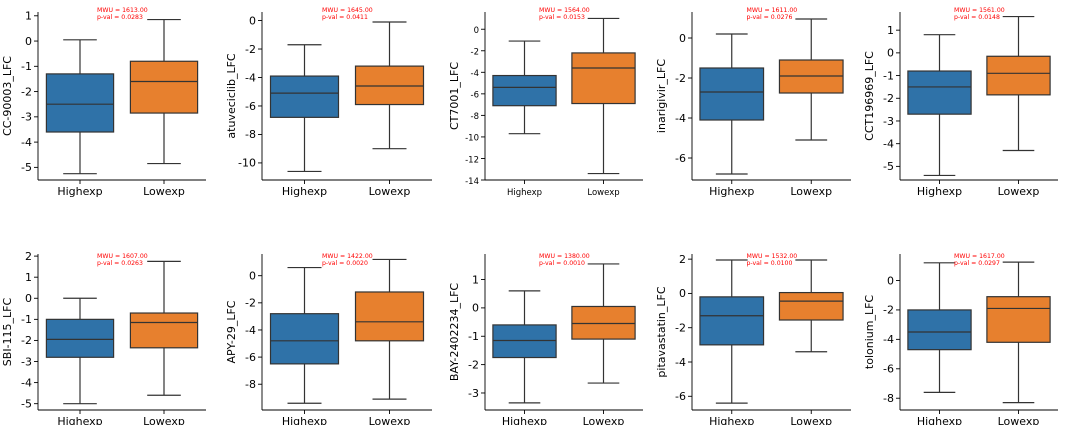  I want to click on mwu-statistic: MWU = 1611.00, so click(772, 10).